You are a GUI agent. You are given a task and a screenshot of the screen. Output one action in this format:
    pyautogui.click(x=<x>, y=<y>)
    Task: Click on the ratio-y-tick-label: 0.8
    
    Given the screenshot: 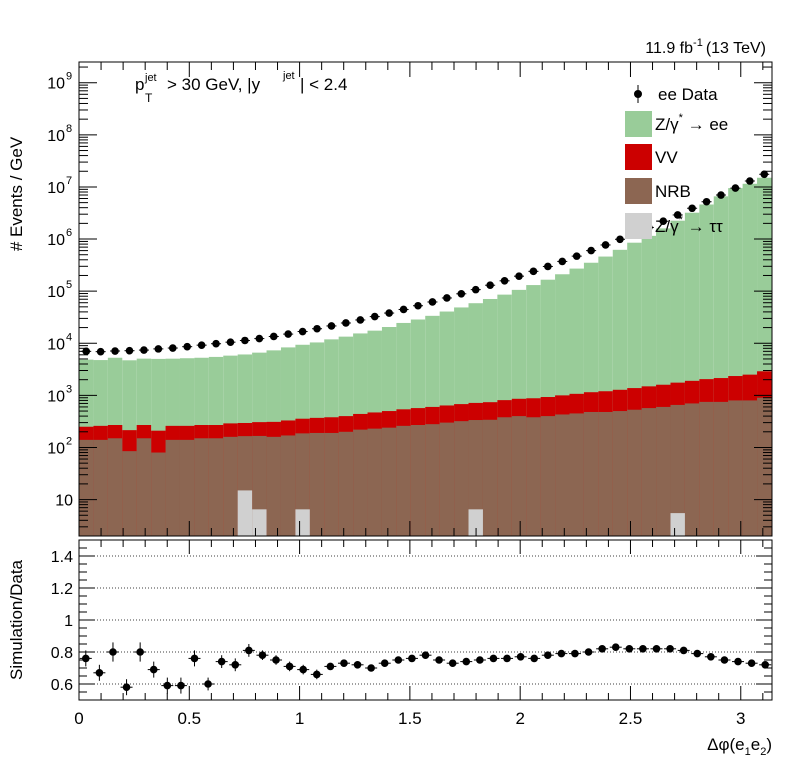 What is the action you would take?
    pyautogui.click(x=62, y=653)
    